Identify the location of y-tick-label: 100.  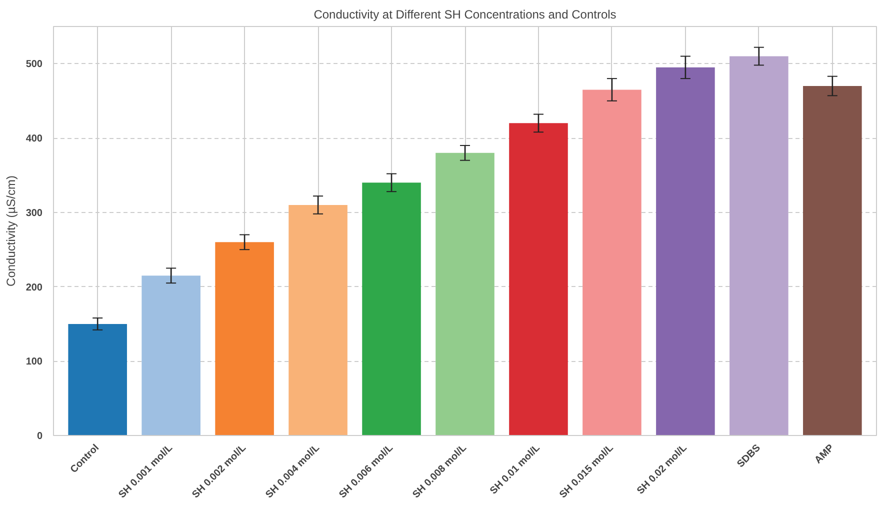
(34, 362).